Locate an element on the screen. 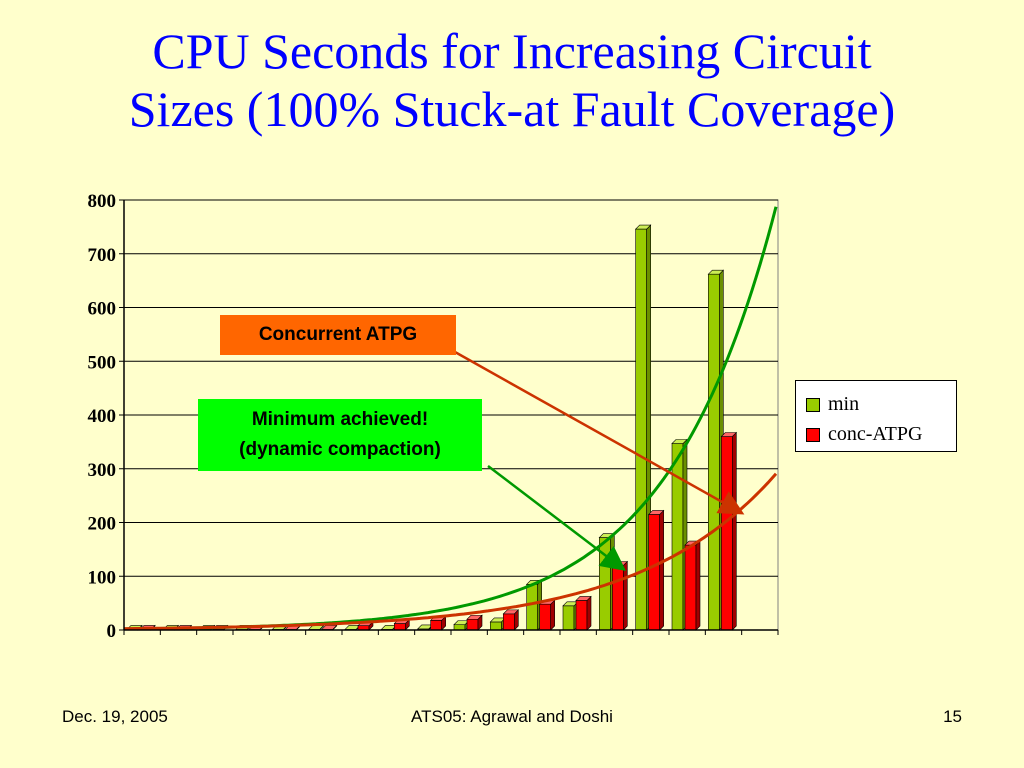 The image size is (1024, 768). y-tick-label: 400 is located at coordinates (102, 416).